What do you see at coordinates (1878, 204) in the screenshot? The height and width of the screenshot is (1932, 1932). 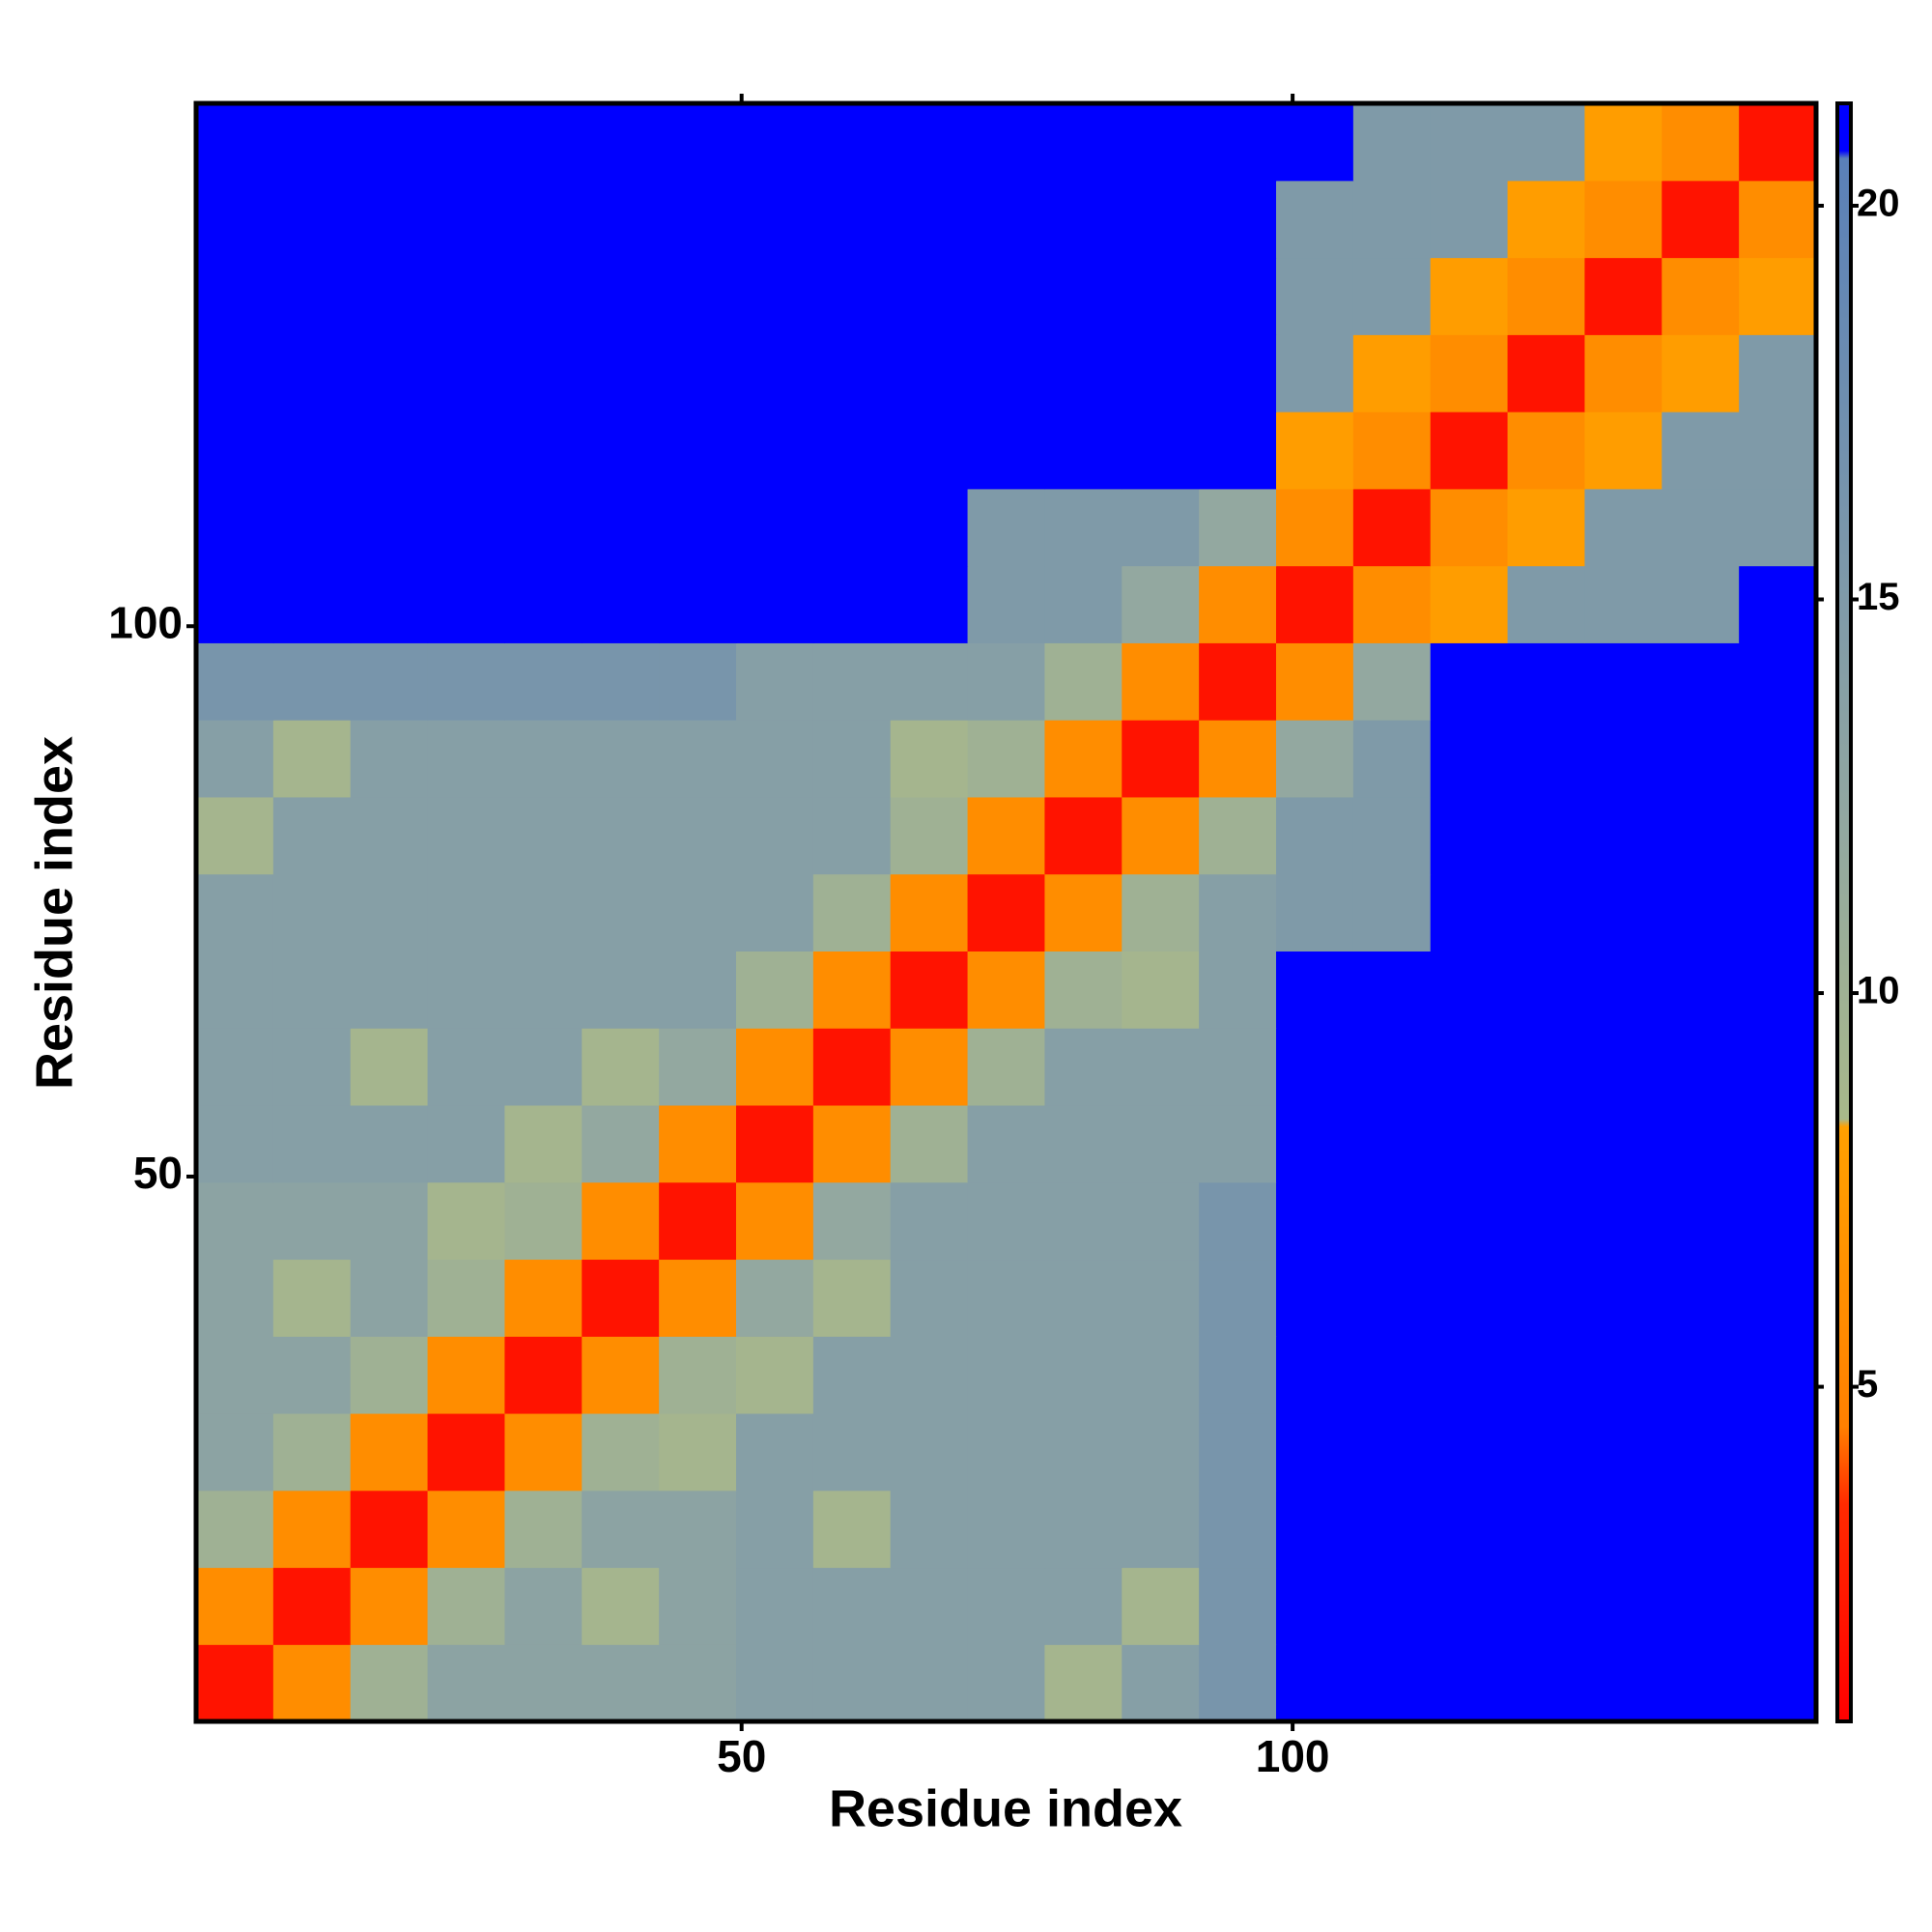 I see `colorbar-tick-label: 20` at bounding box center [1878, 204].